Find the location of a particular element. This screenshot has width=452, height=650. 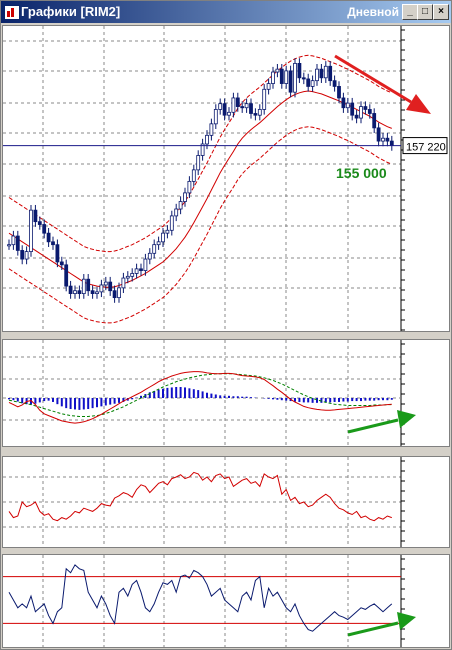

oscillator-line is located at coordinates (200, 496).